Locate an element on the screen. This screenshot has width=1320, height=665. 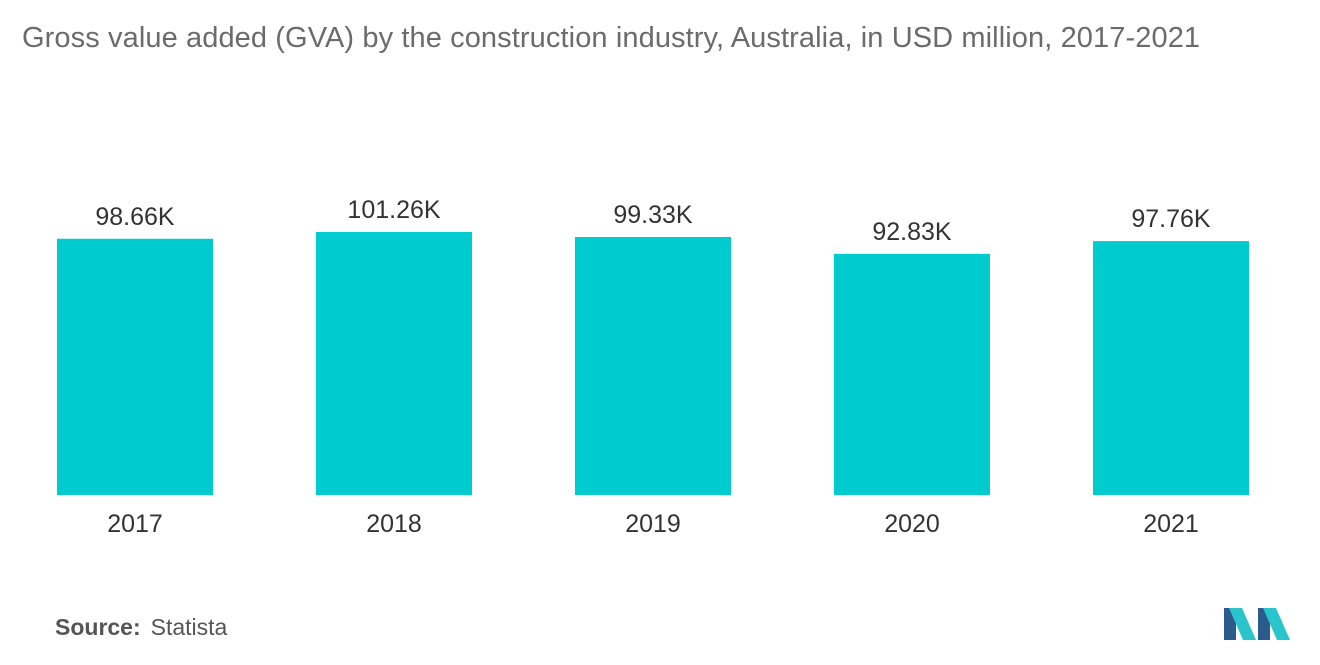
bar-2019 is located at coordinates (653, 366).